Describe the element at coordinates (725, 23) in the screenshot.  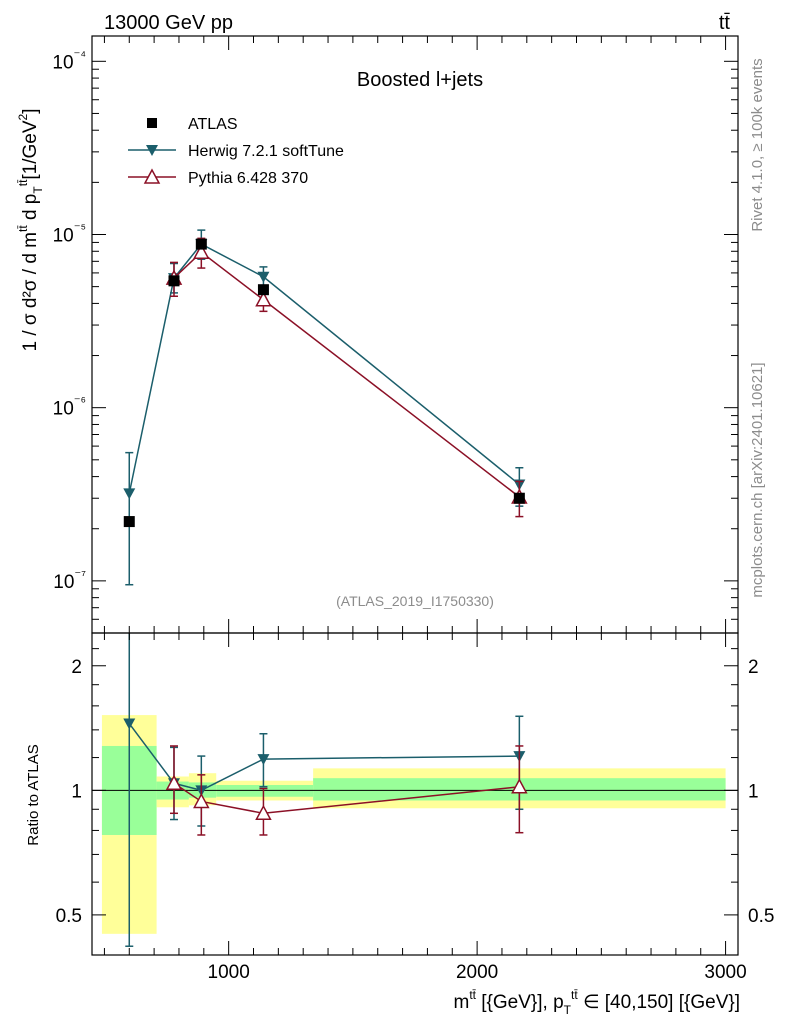
I see `header-right: tt̄` at that location.